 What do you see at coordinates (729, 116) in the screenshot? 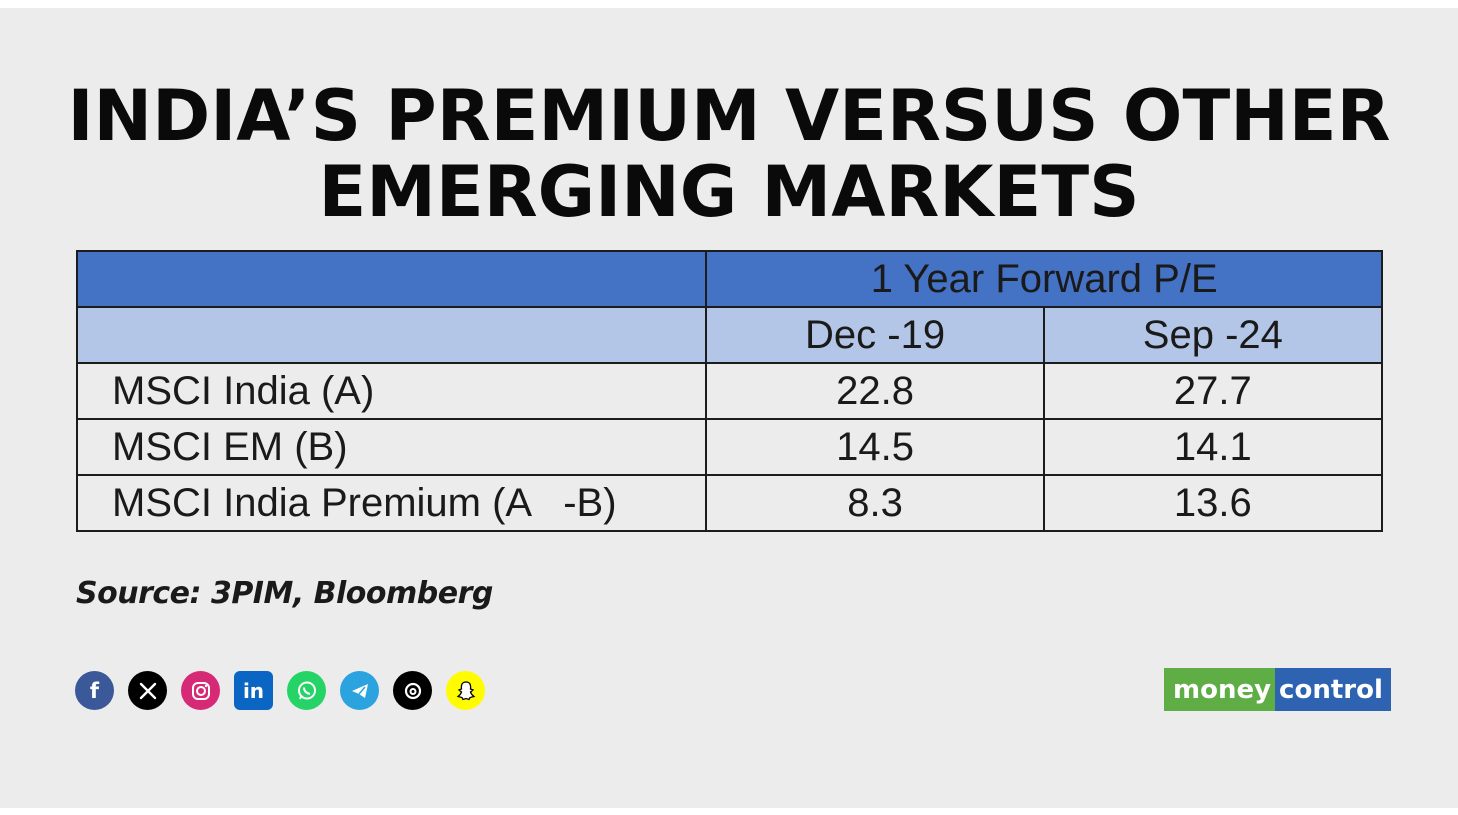
I see `title-line-1: INDIA’S PREMIUM VERSUS OTHER` at bounding box center [729, 116].